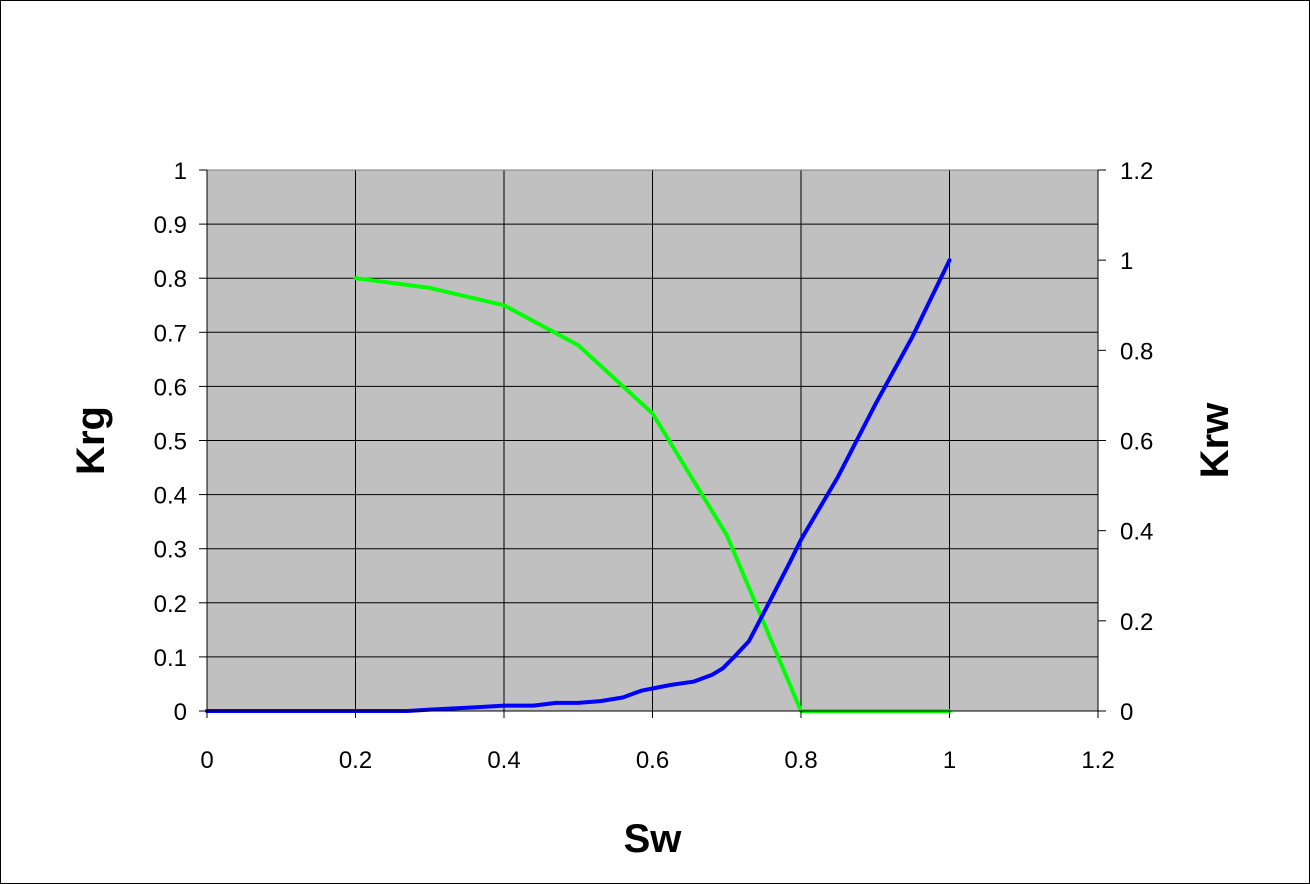  Describe the element at coordinates (355, 760) in the screenshot. I see `x-tick-label: 0.2` at that location.